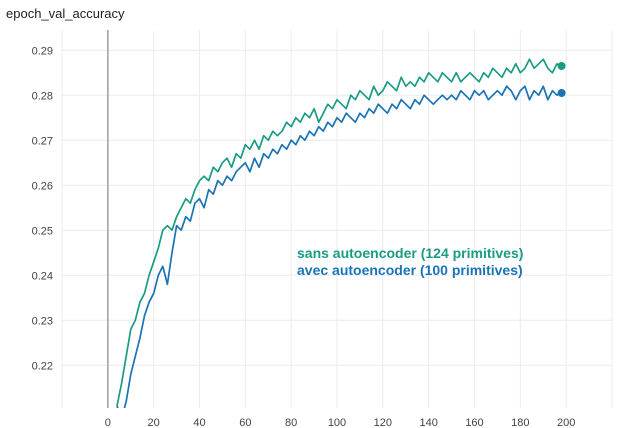 This screenshot has height=428, width=626. I want to click on y-tick-label: 0.29, so click(42, 51).